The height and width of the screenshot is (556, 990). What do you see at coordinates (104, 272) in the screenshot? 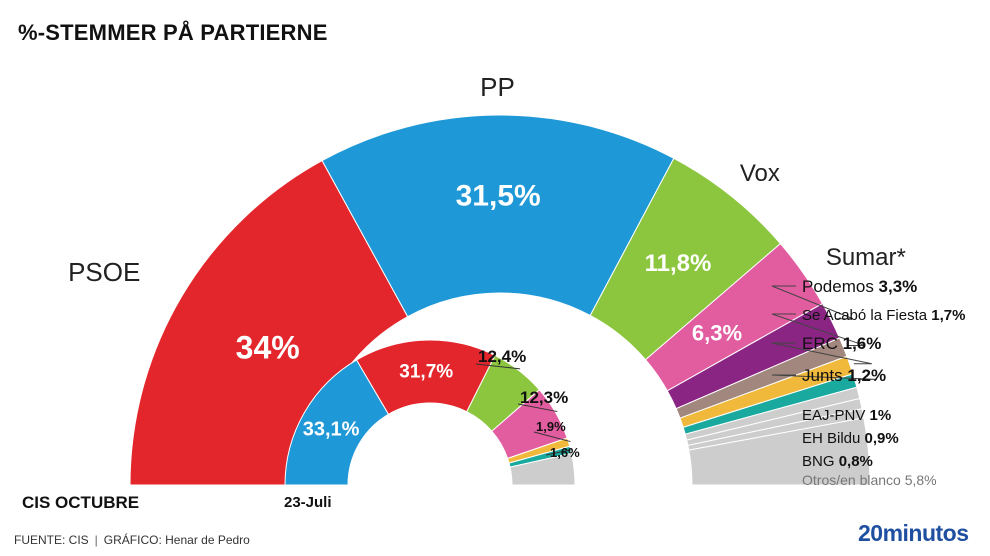
I see `outer-name-psoe: PSOE` at bounding box center [104, 272].